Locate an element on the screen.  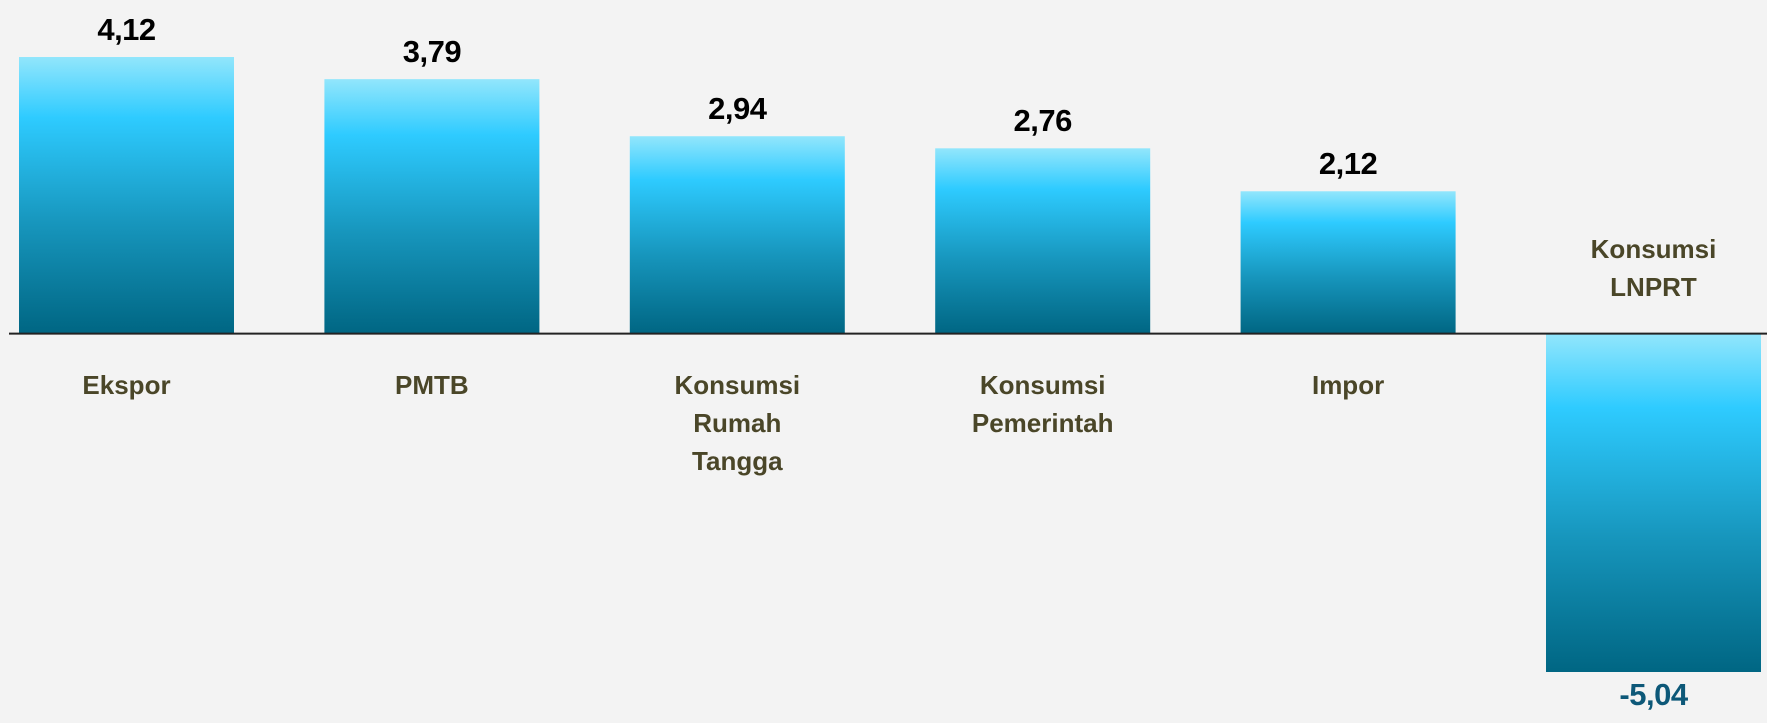
value-label: 2,76 is located at coordinates (1043, 121).